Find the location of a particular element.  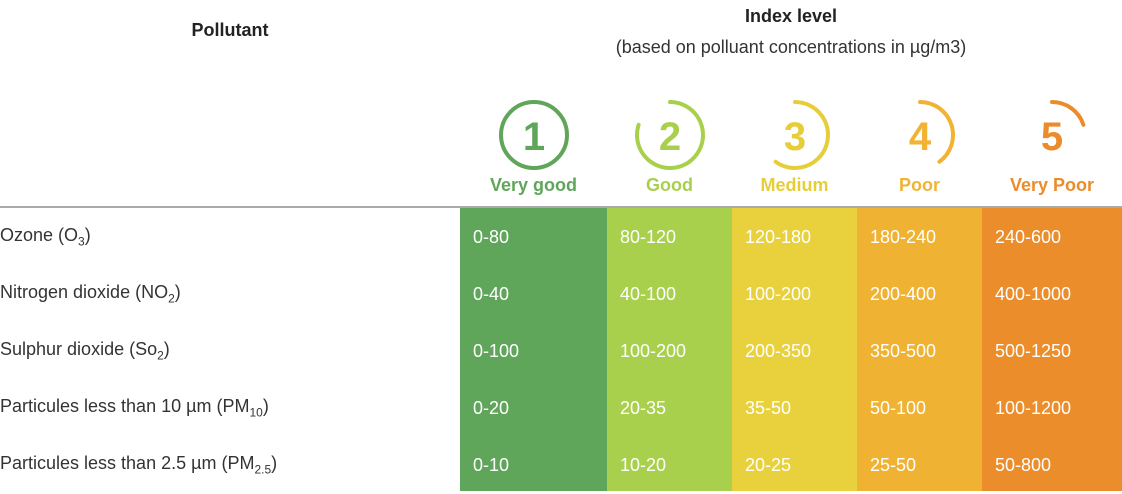

level-label: Very good is located at coordinates (533, 185).